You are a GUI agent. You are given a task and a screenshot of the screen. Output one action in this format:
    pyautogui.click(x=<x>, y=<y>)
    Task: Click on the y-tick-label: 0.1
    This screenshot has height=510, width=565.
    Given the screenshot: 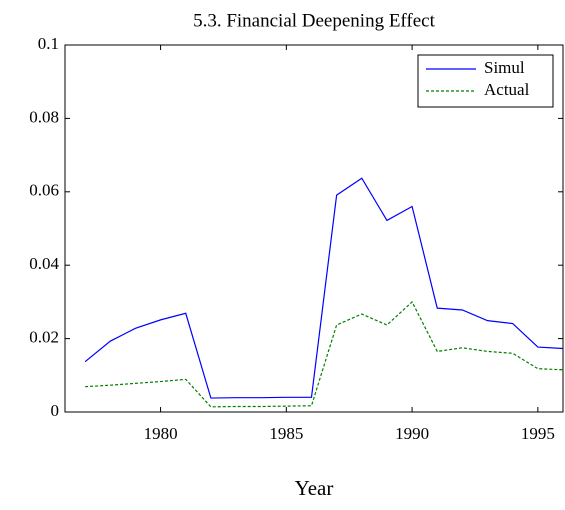 What is the action you would take?
    pyautogui.click(x=48, y=43)
    